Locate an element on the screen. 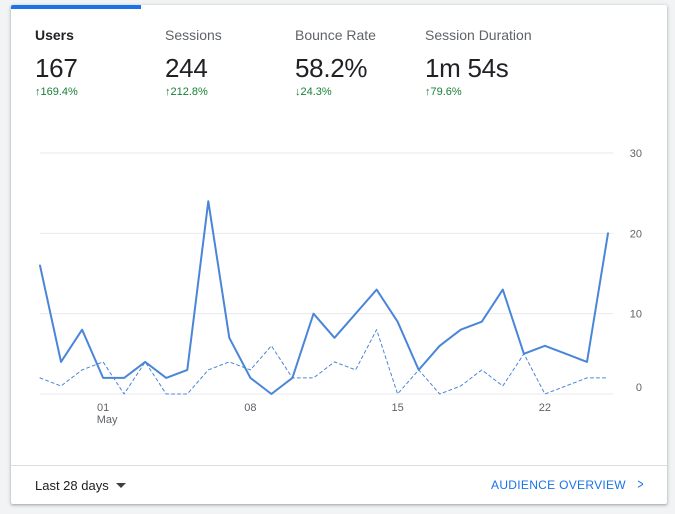 This screenshot has height=514, width=675. tab-users-value: 167 is located at coordinates (56, 68).